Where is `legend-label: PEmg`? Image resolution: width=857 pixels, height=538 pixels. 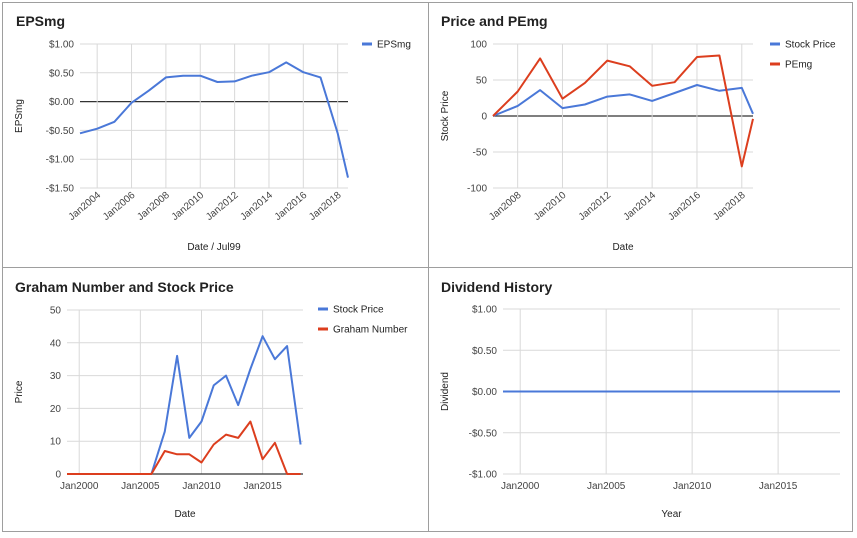
legend-label: PEmg is located at coordinates (798, 65).